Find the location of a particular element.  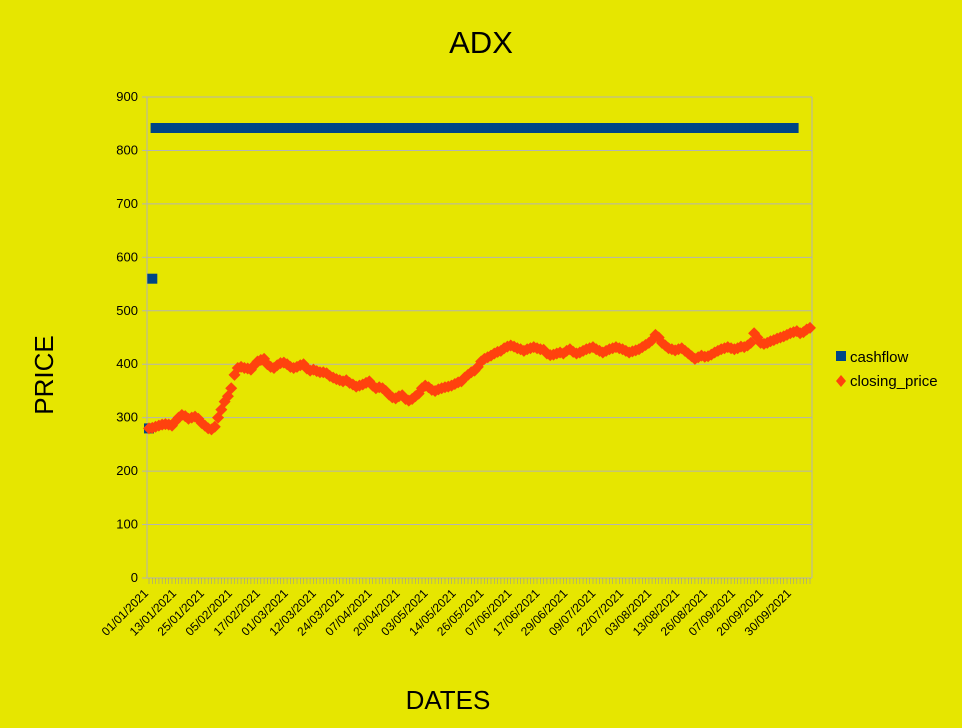

y-tick-label-800: 800 is located at coordinates (127, 149).